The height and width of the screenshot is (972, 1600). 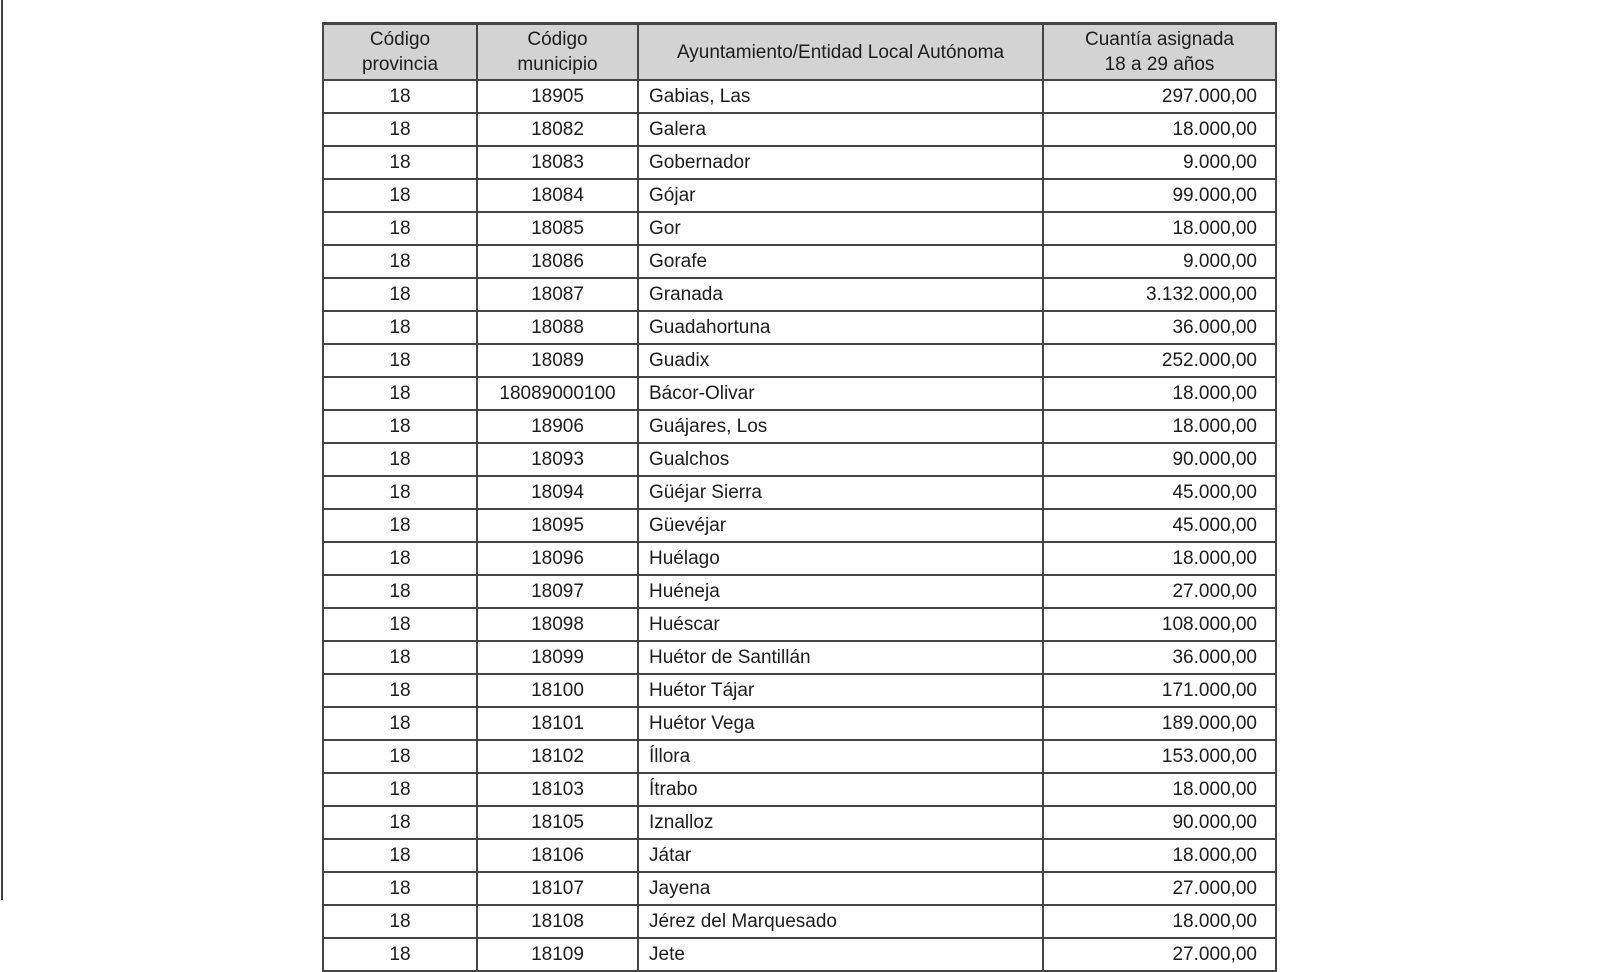 I want to click on table-row: 18 18108 Jérez del Marquesado 18.000,00, so click(x=799, y=921).